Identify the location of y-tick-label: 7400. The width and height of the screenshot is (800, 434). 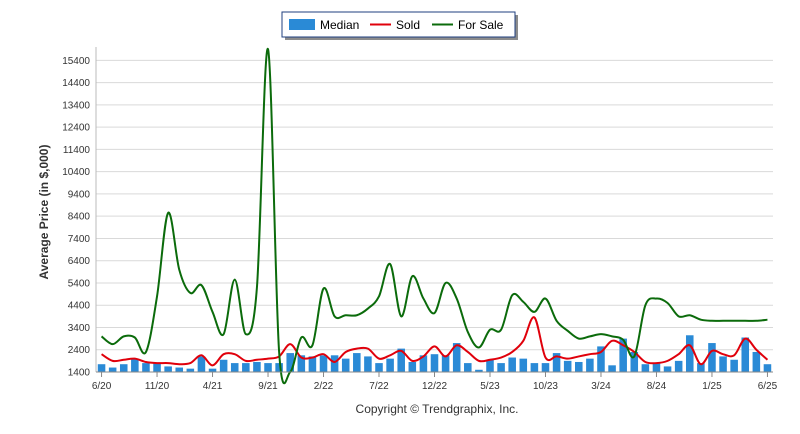
(79, 239).